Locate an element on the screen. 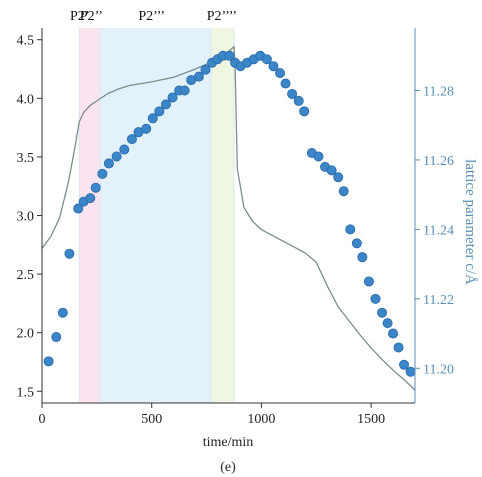 This screenshot has width=482, height=477. y-right-tick-label: 11.24 is located at coordinates (438, 230).